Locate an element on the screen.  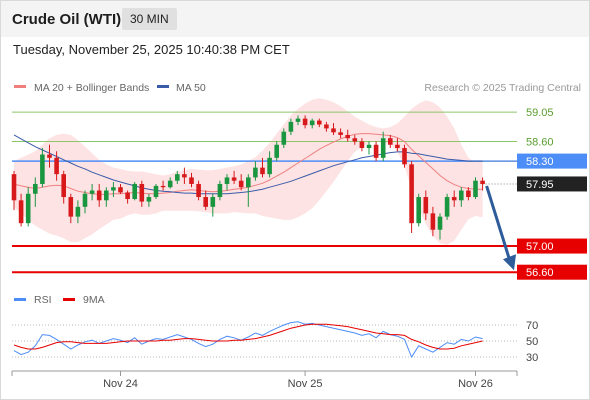
rsi-tick-70: 70 is located at coordinates (532, 326).